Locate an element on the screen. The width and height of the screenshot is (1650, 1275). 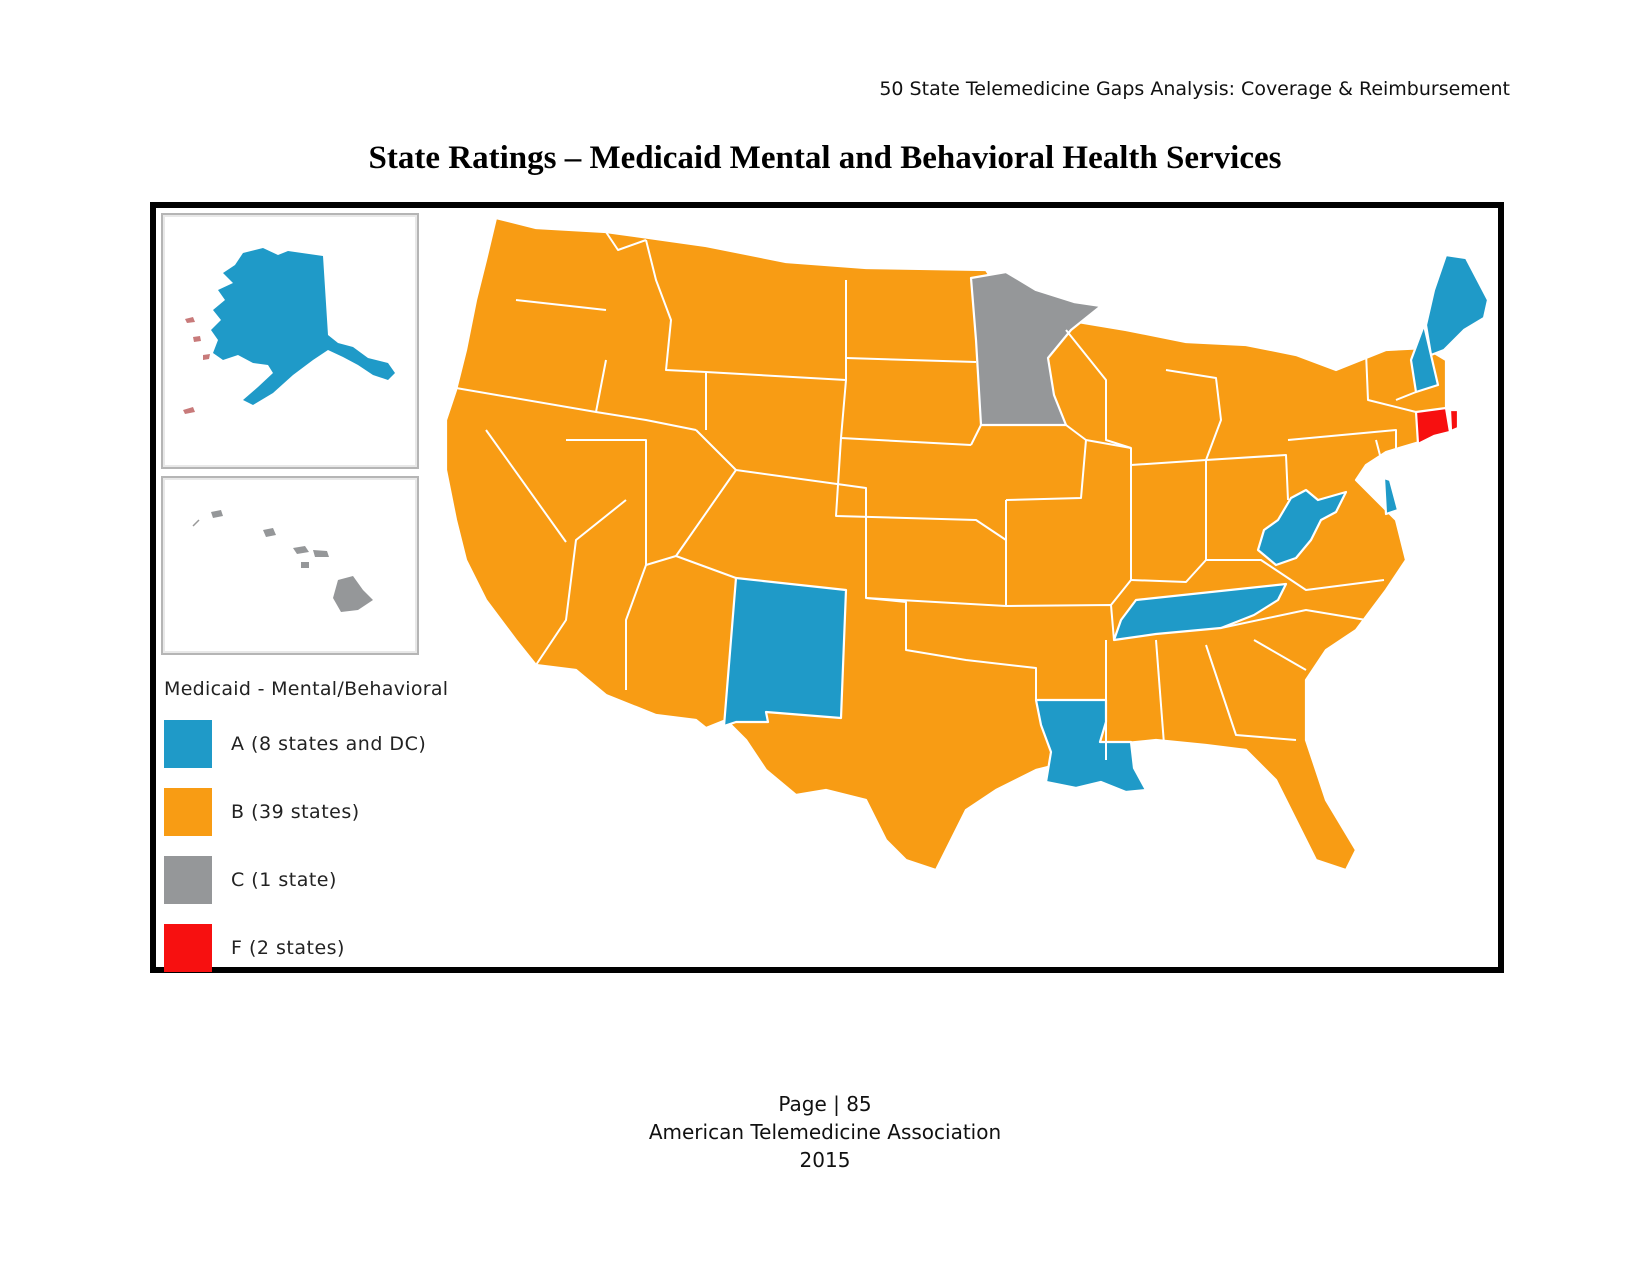
footer-year: 2015 is located at coordinates (825, 1160).